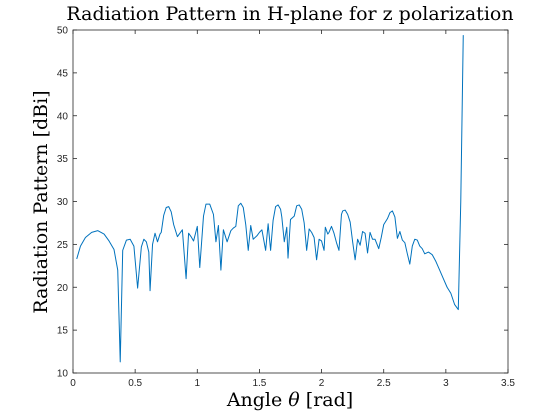 The height and width of the screenshot is (420, 560). I want to click on x-tick-label: 0.5, so click(135, 383).